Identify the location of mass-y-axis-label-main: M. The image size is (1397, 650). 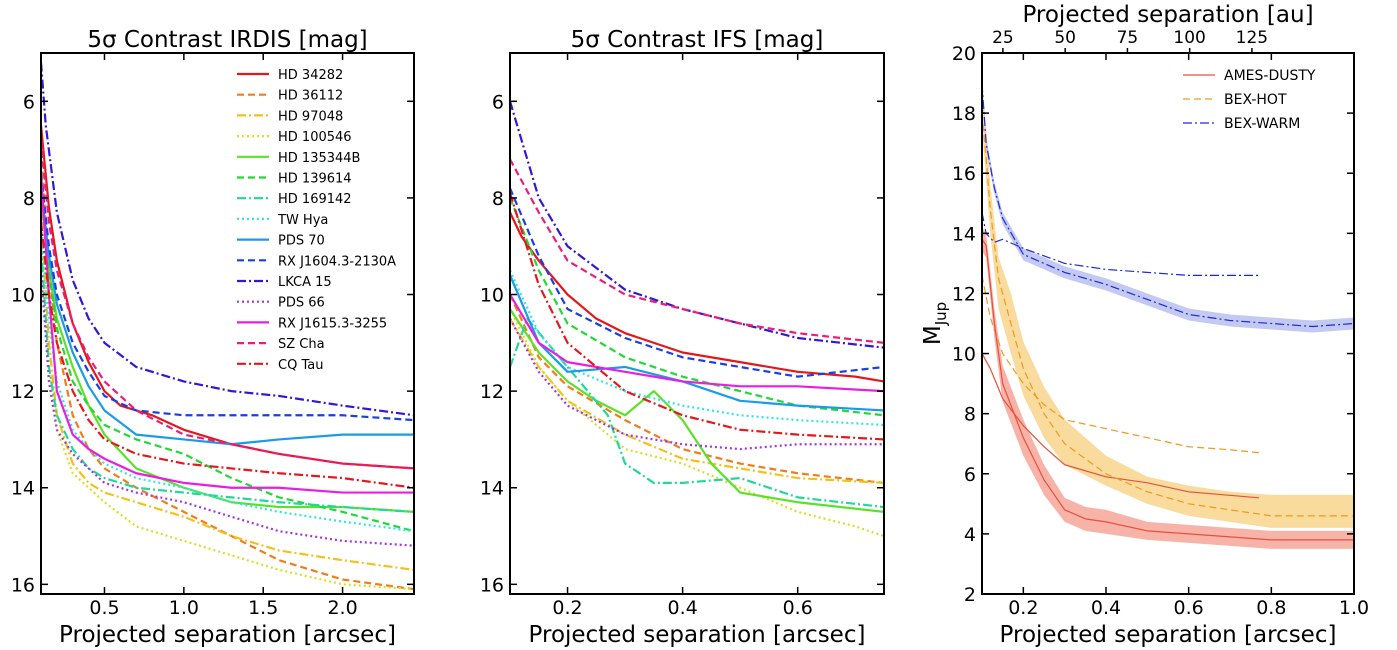
(933, 335).